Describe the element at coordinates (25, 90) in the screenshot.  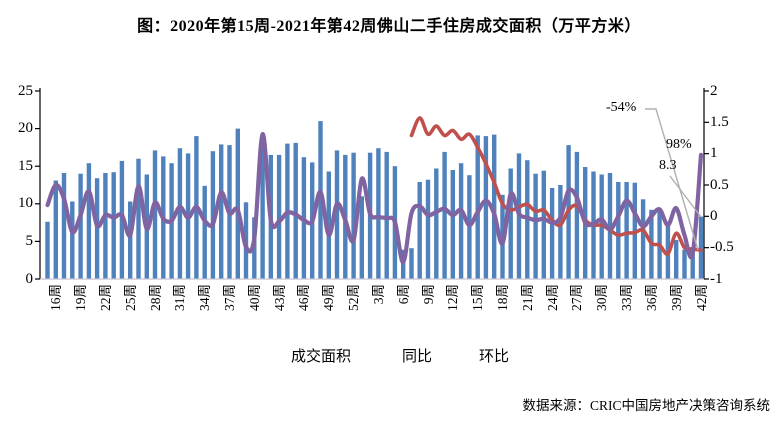
I see `left-axis-tick-label: 25` at that location.